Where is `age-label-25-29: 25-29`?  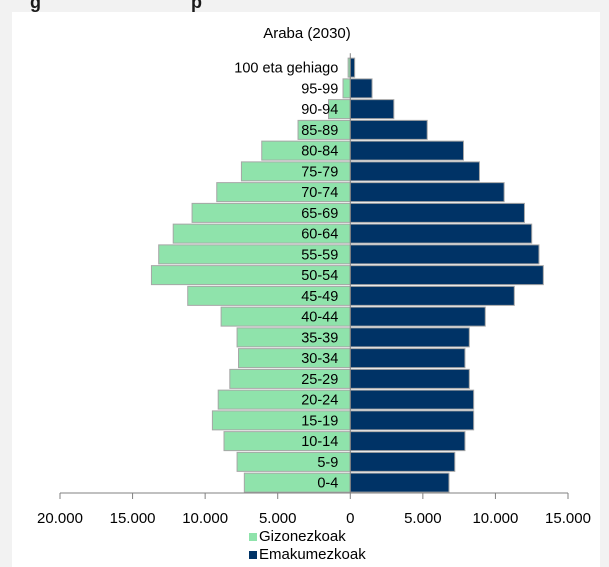
age-label-25-29: 25-29 is located at coordinates (319, 380).